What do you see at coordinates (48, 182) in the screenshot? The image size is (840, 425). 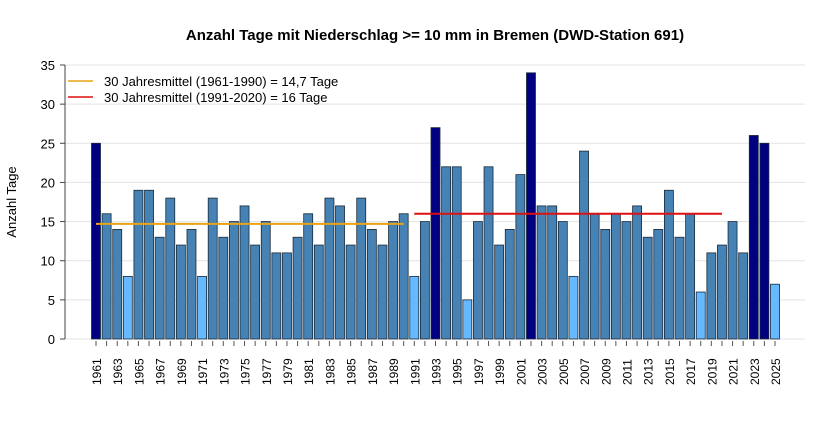 I see `y-tick-label: 20` at bounding box center [48, 182].